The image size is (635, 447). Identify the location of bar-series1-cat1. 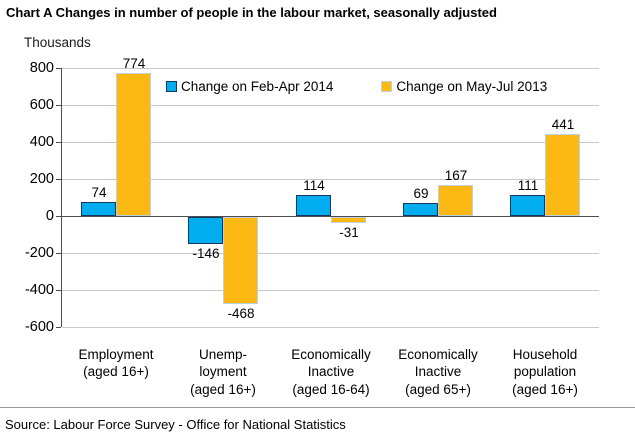
(98, 209).